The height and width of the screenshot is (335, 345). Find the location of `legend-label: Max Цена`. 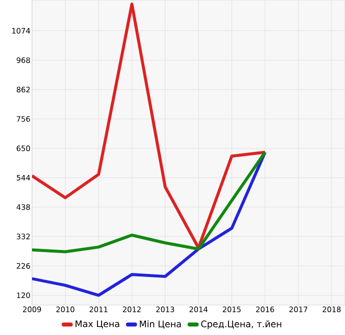

legend-label: Max Цена is located at coordinates (98, 324).